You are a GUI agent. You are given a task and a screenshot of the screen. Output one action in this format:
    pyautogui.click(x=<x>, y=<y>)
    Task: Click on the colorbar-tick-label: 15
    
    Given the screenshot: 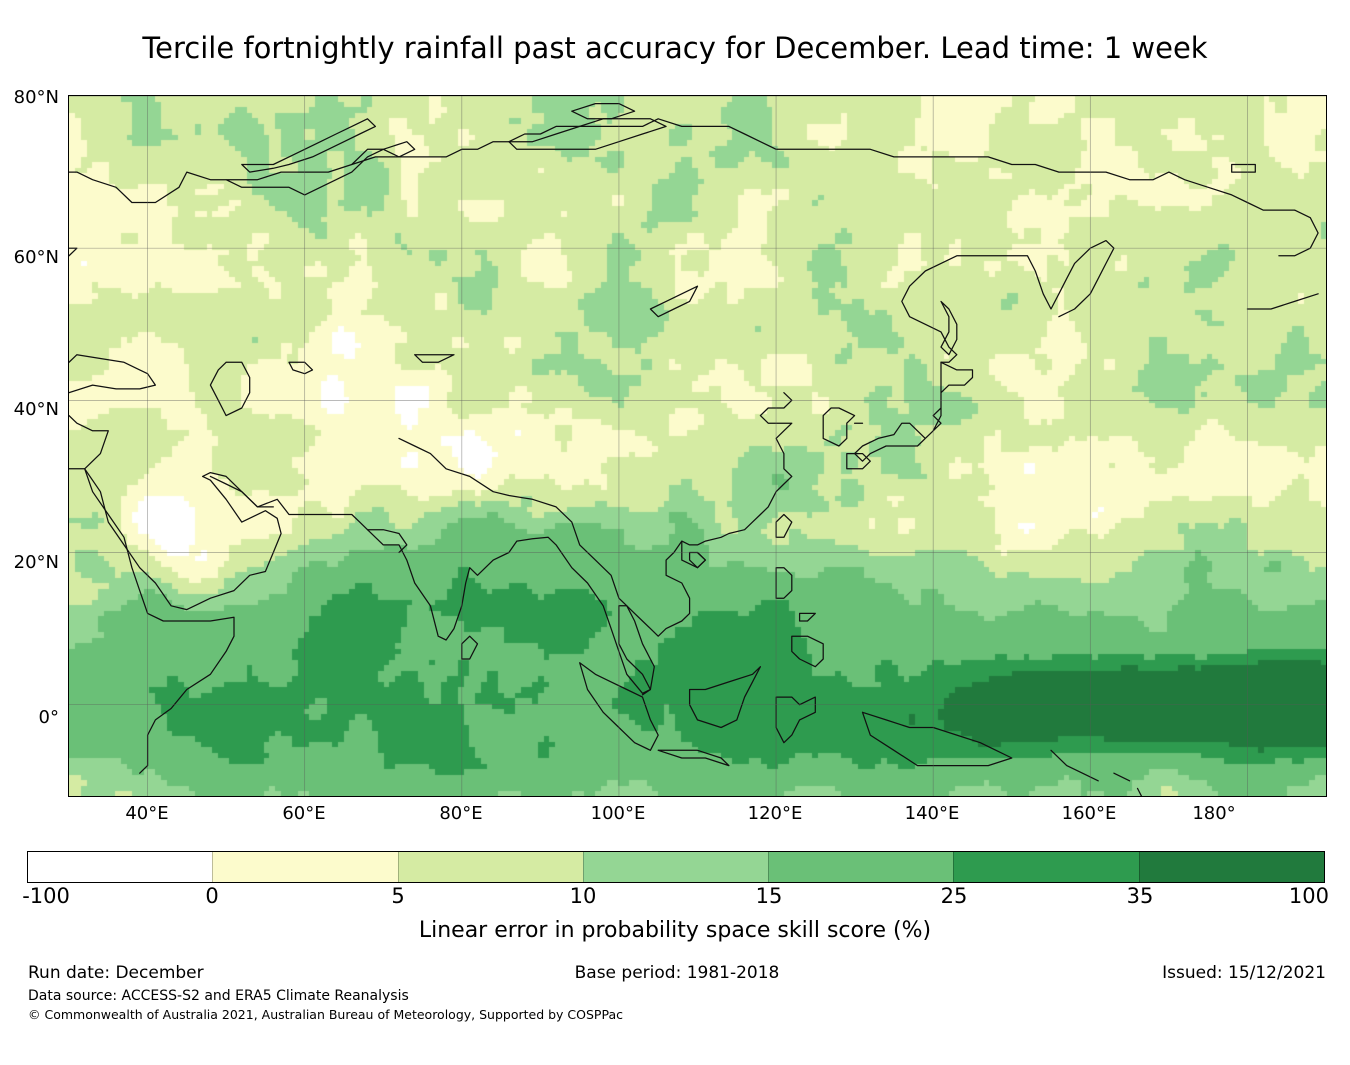 What is the action you would take?
    pyautogui.click(x=769, y=896)
    